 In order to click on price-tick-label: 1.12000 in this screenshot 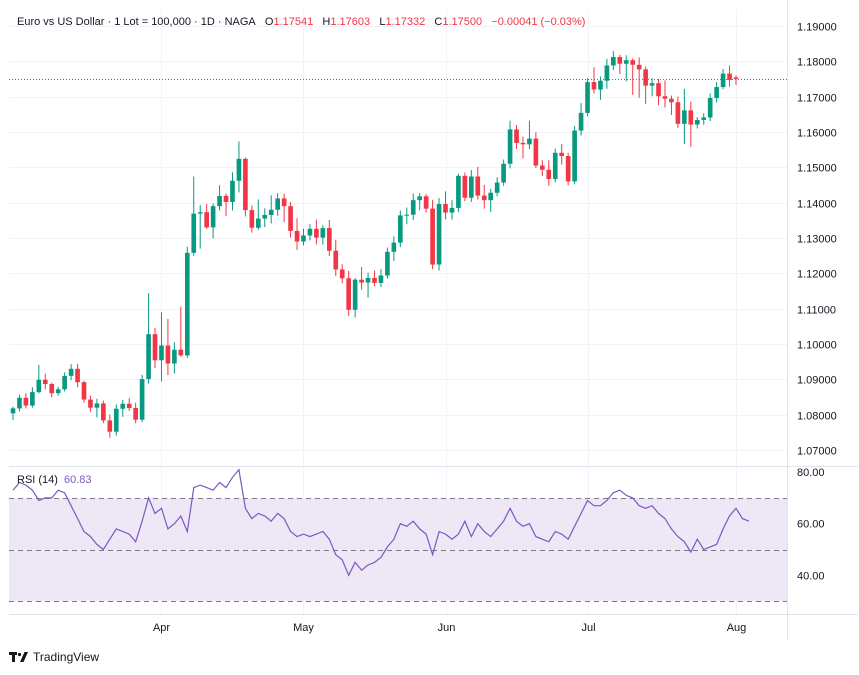, I will do `click(817, 275)`.